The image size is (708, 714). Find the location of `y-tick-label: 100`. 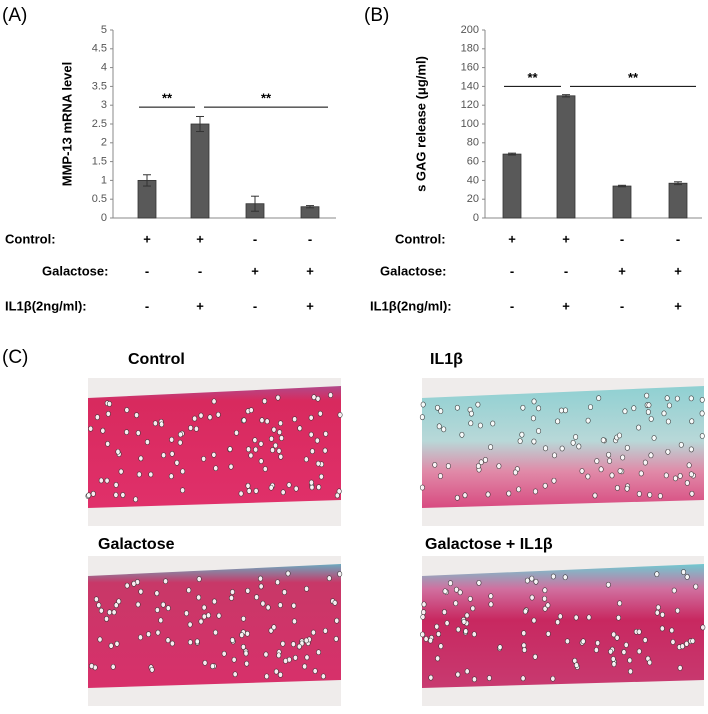

y-tick-label: 100 is located at coordinates (470, 124).